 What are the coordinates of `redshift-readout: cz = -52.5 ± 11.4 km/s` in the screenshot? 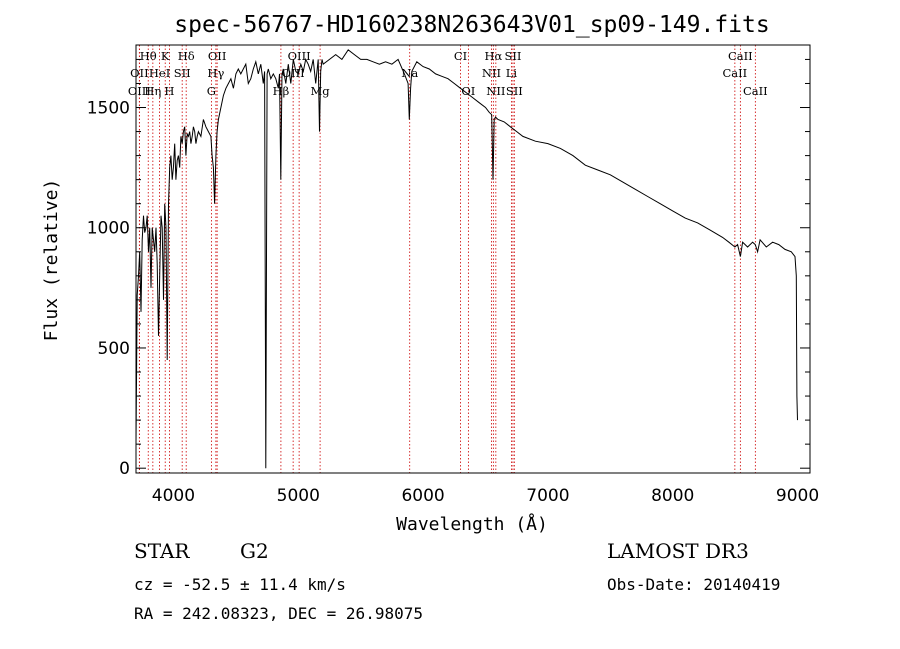 It's located at (240, 584).